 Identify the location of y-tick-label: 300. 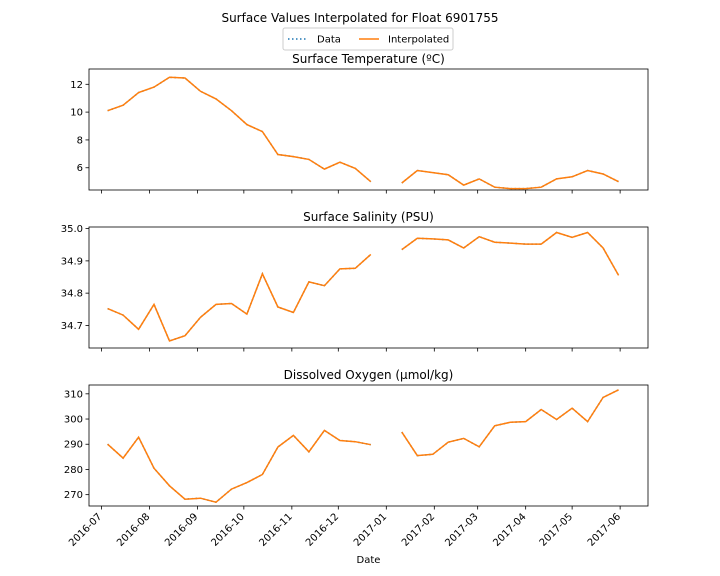
(73, 420).